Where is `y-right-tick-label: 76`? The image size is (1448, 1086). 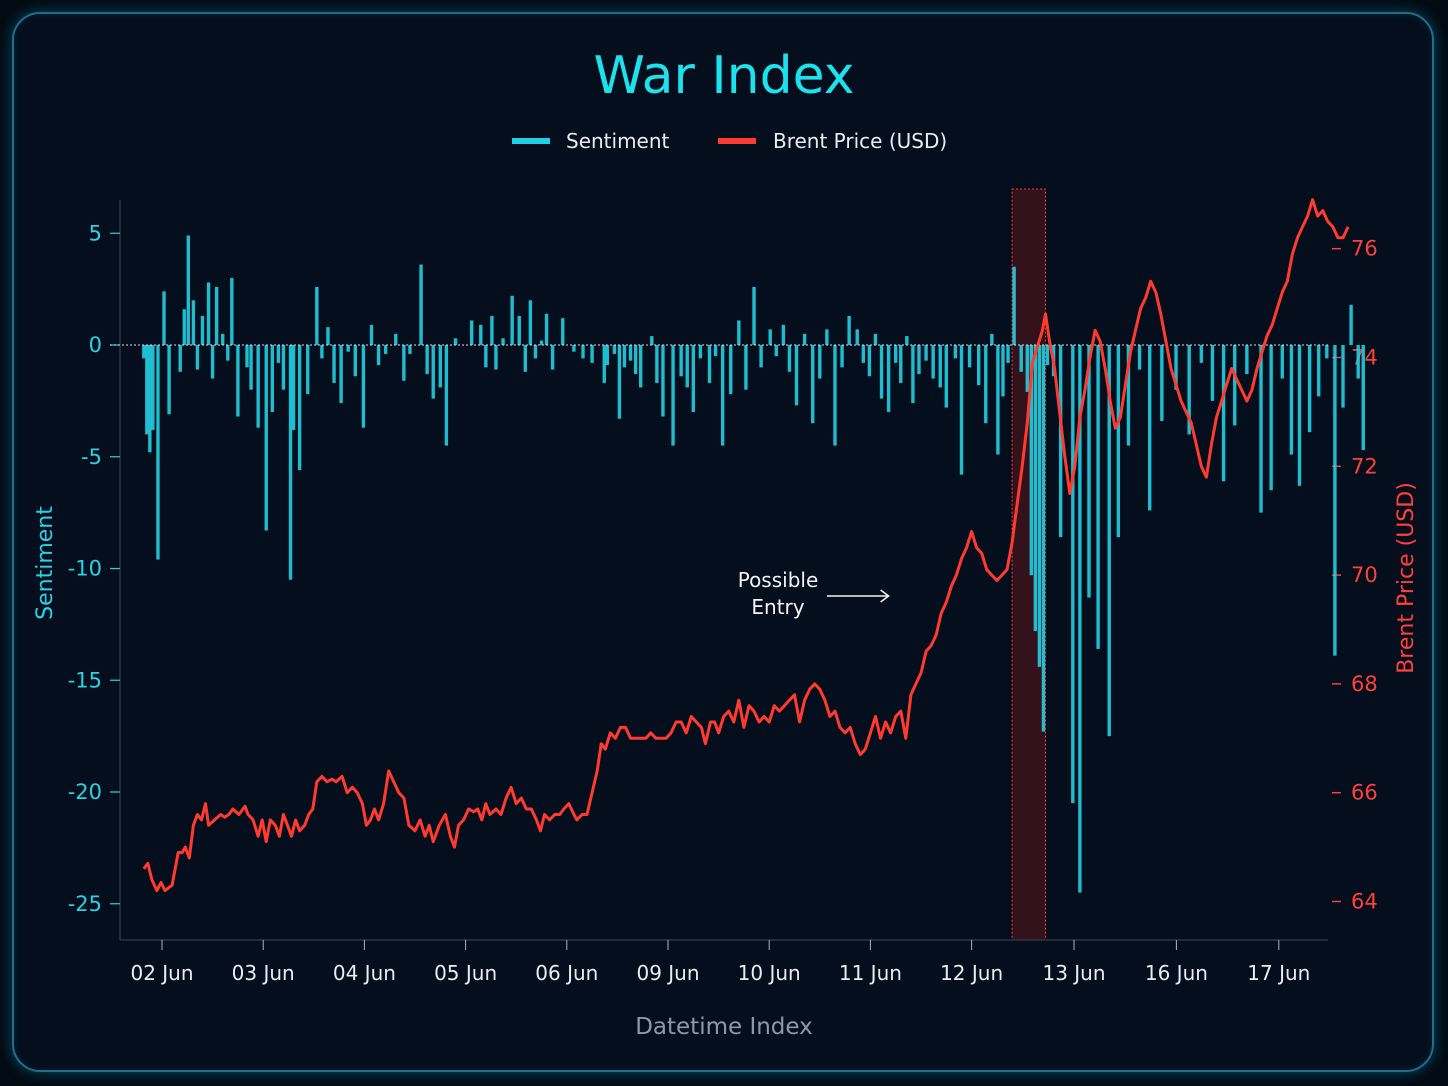 y-right-tick-label: 76 is located at coordinates (1364, 249).